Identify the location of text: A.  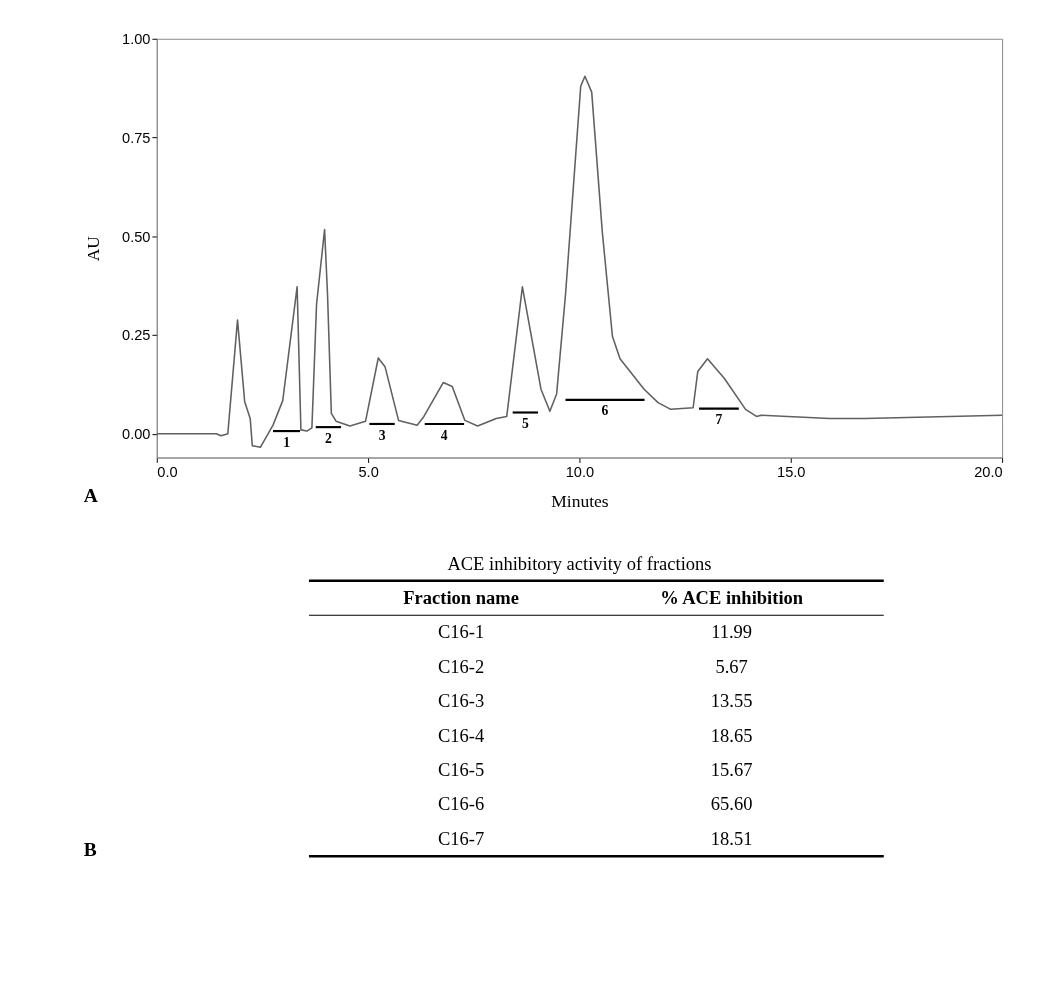
(90, 496).